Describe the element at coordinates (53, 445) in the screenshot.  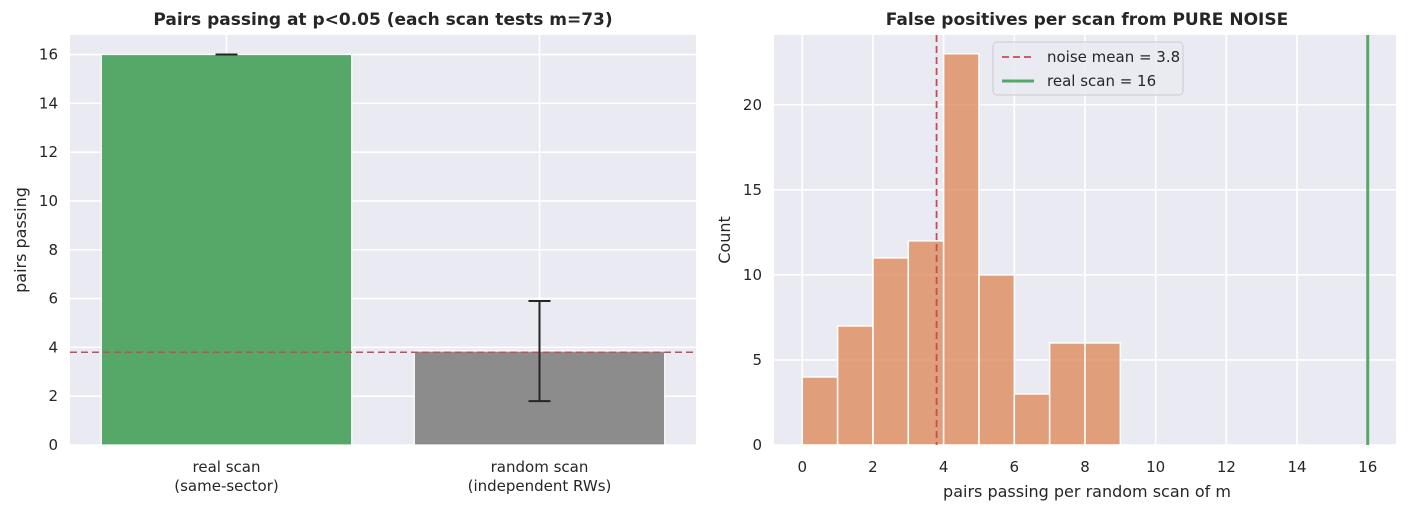
I see `left-y-tick-label: 0` at that location.